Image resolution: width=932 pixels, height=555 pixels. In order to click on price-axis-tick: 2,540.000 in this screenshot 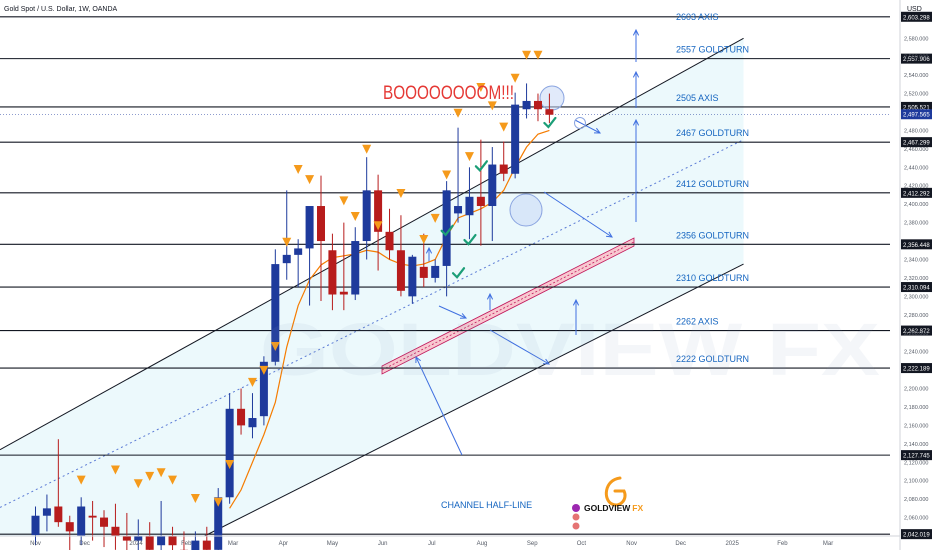, I will do `click(916, 76)`.